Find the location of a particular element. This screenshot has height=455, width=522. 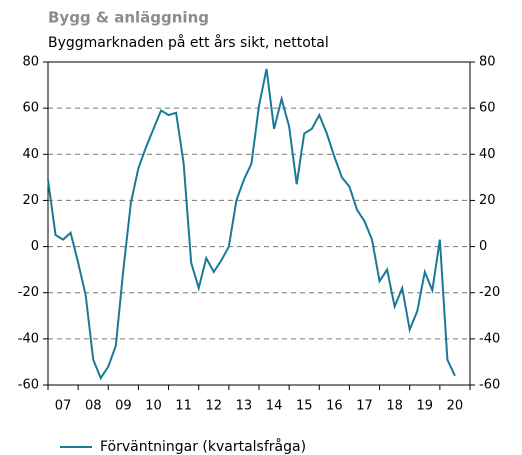

chart-subtitle: Byggmarknaden på ett års sikt, nettotal is located at coordinates (188, 42).